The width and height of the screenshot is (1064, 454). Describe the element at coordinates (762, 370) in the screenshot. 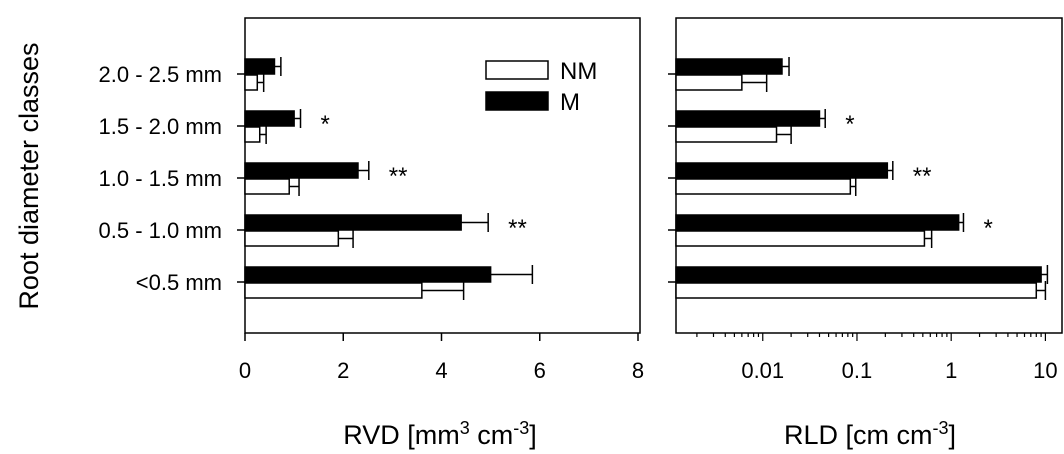

I see `rld-x-tick-label: 0.01` at that location.